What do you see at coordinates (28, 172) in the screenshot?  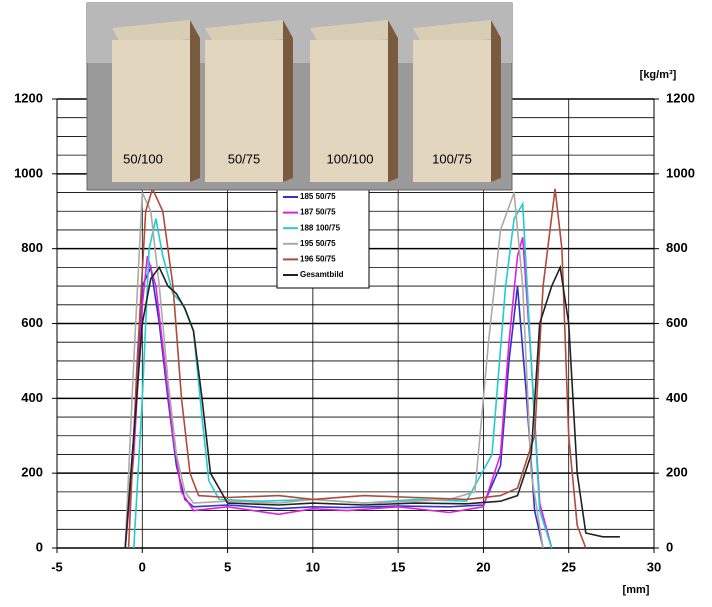 I see `y-tick-label: 1000` at bounding box center [28, 172].